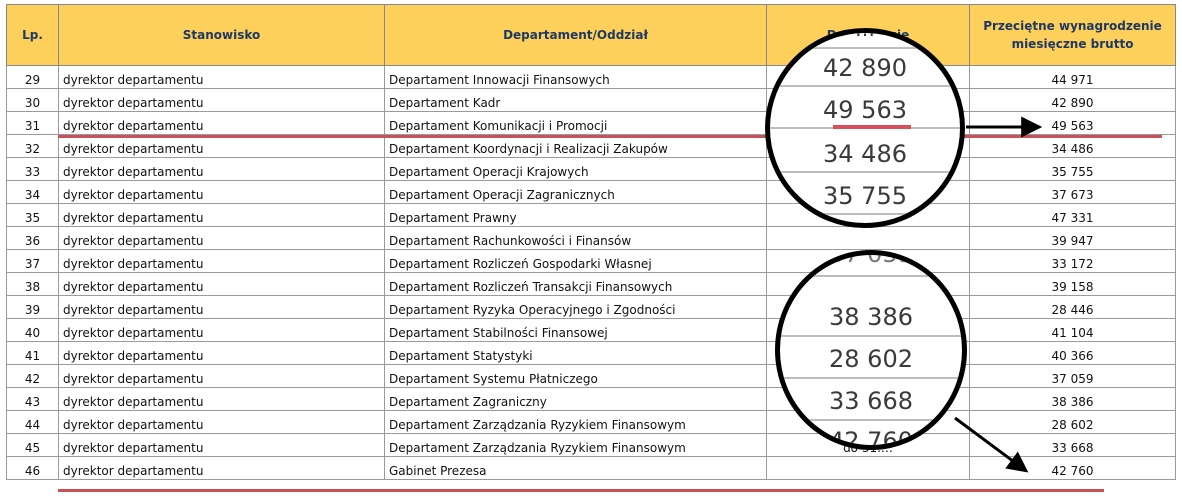 The image size is (1182, 497). What do you see at coordinates (1072, 261) in the screenshot?
I see `cell-wynagrodzenie: 33 172` at bounding box center [1072, 261].